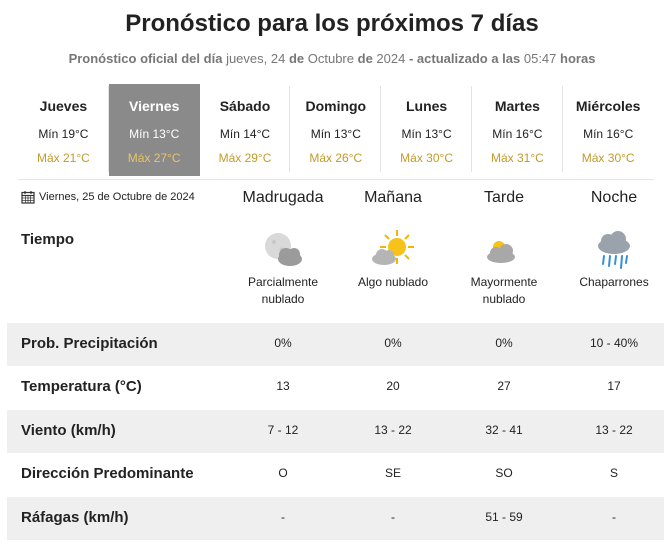  What do you see at coordinates (68, 430) in the screenshot?
I see `row-label: Viento (km/h)` at bounding box center [68, 430].